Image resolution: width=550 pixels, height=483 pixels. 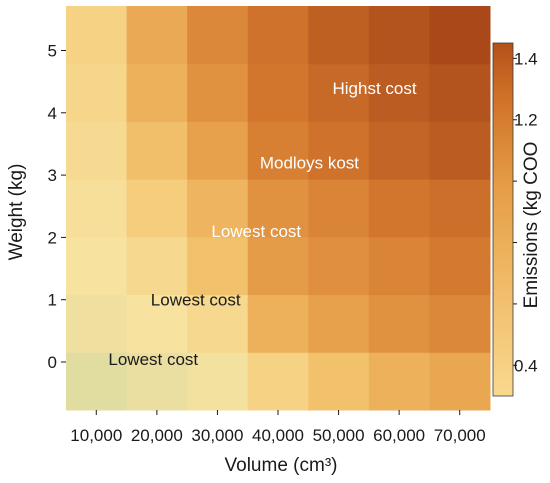 I want to click on x-tick-label: 50,000, so click(x=339, y=435).